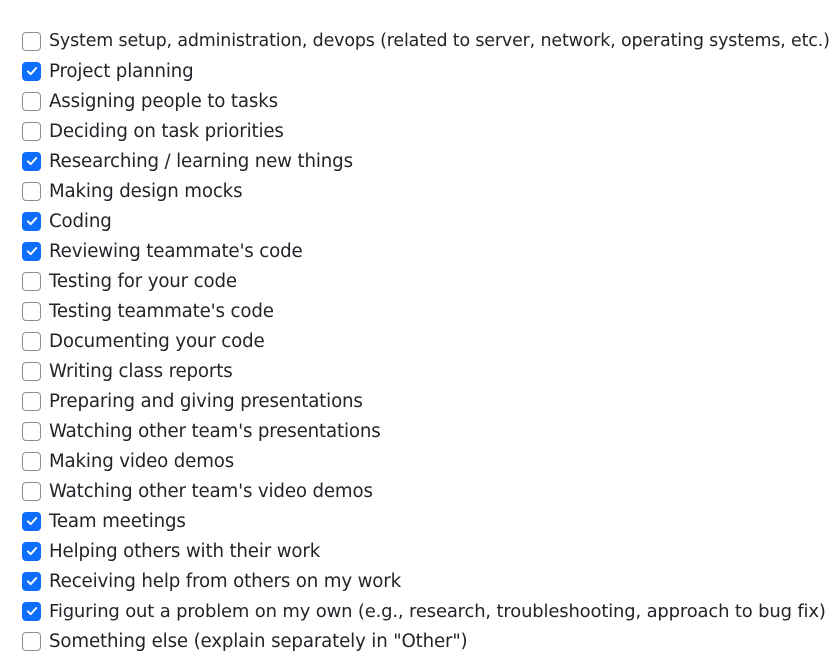 Image resolution: width=836 pixels, height=657 pixels. I want to click on option-design-mocks: Making design mocks, so click(426, 191).